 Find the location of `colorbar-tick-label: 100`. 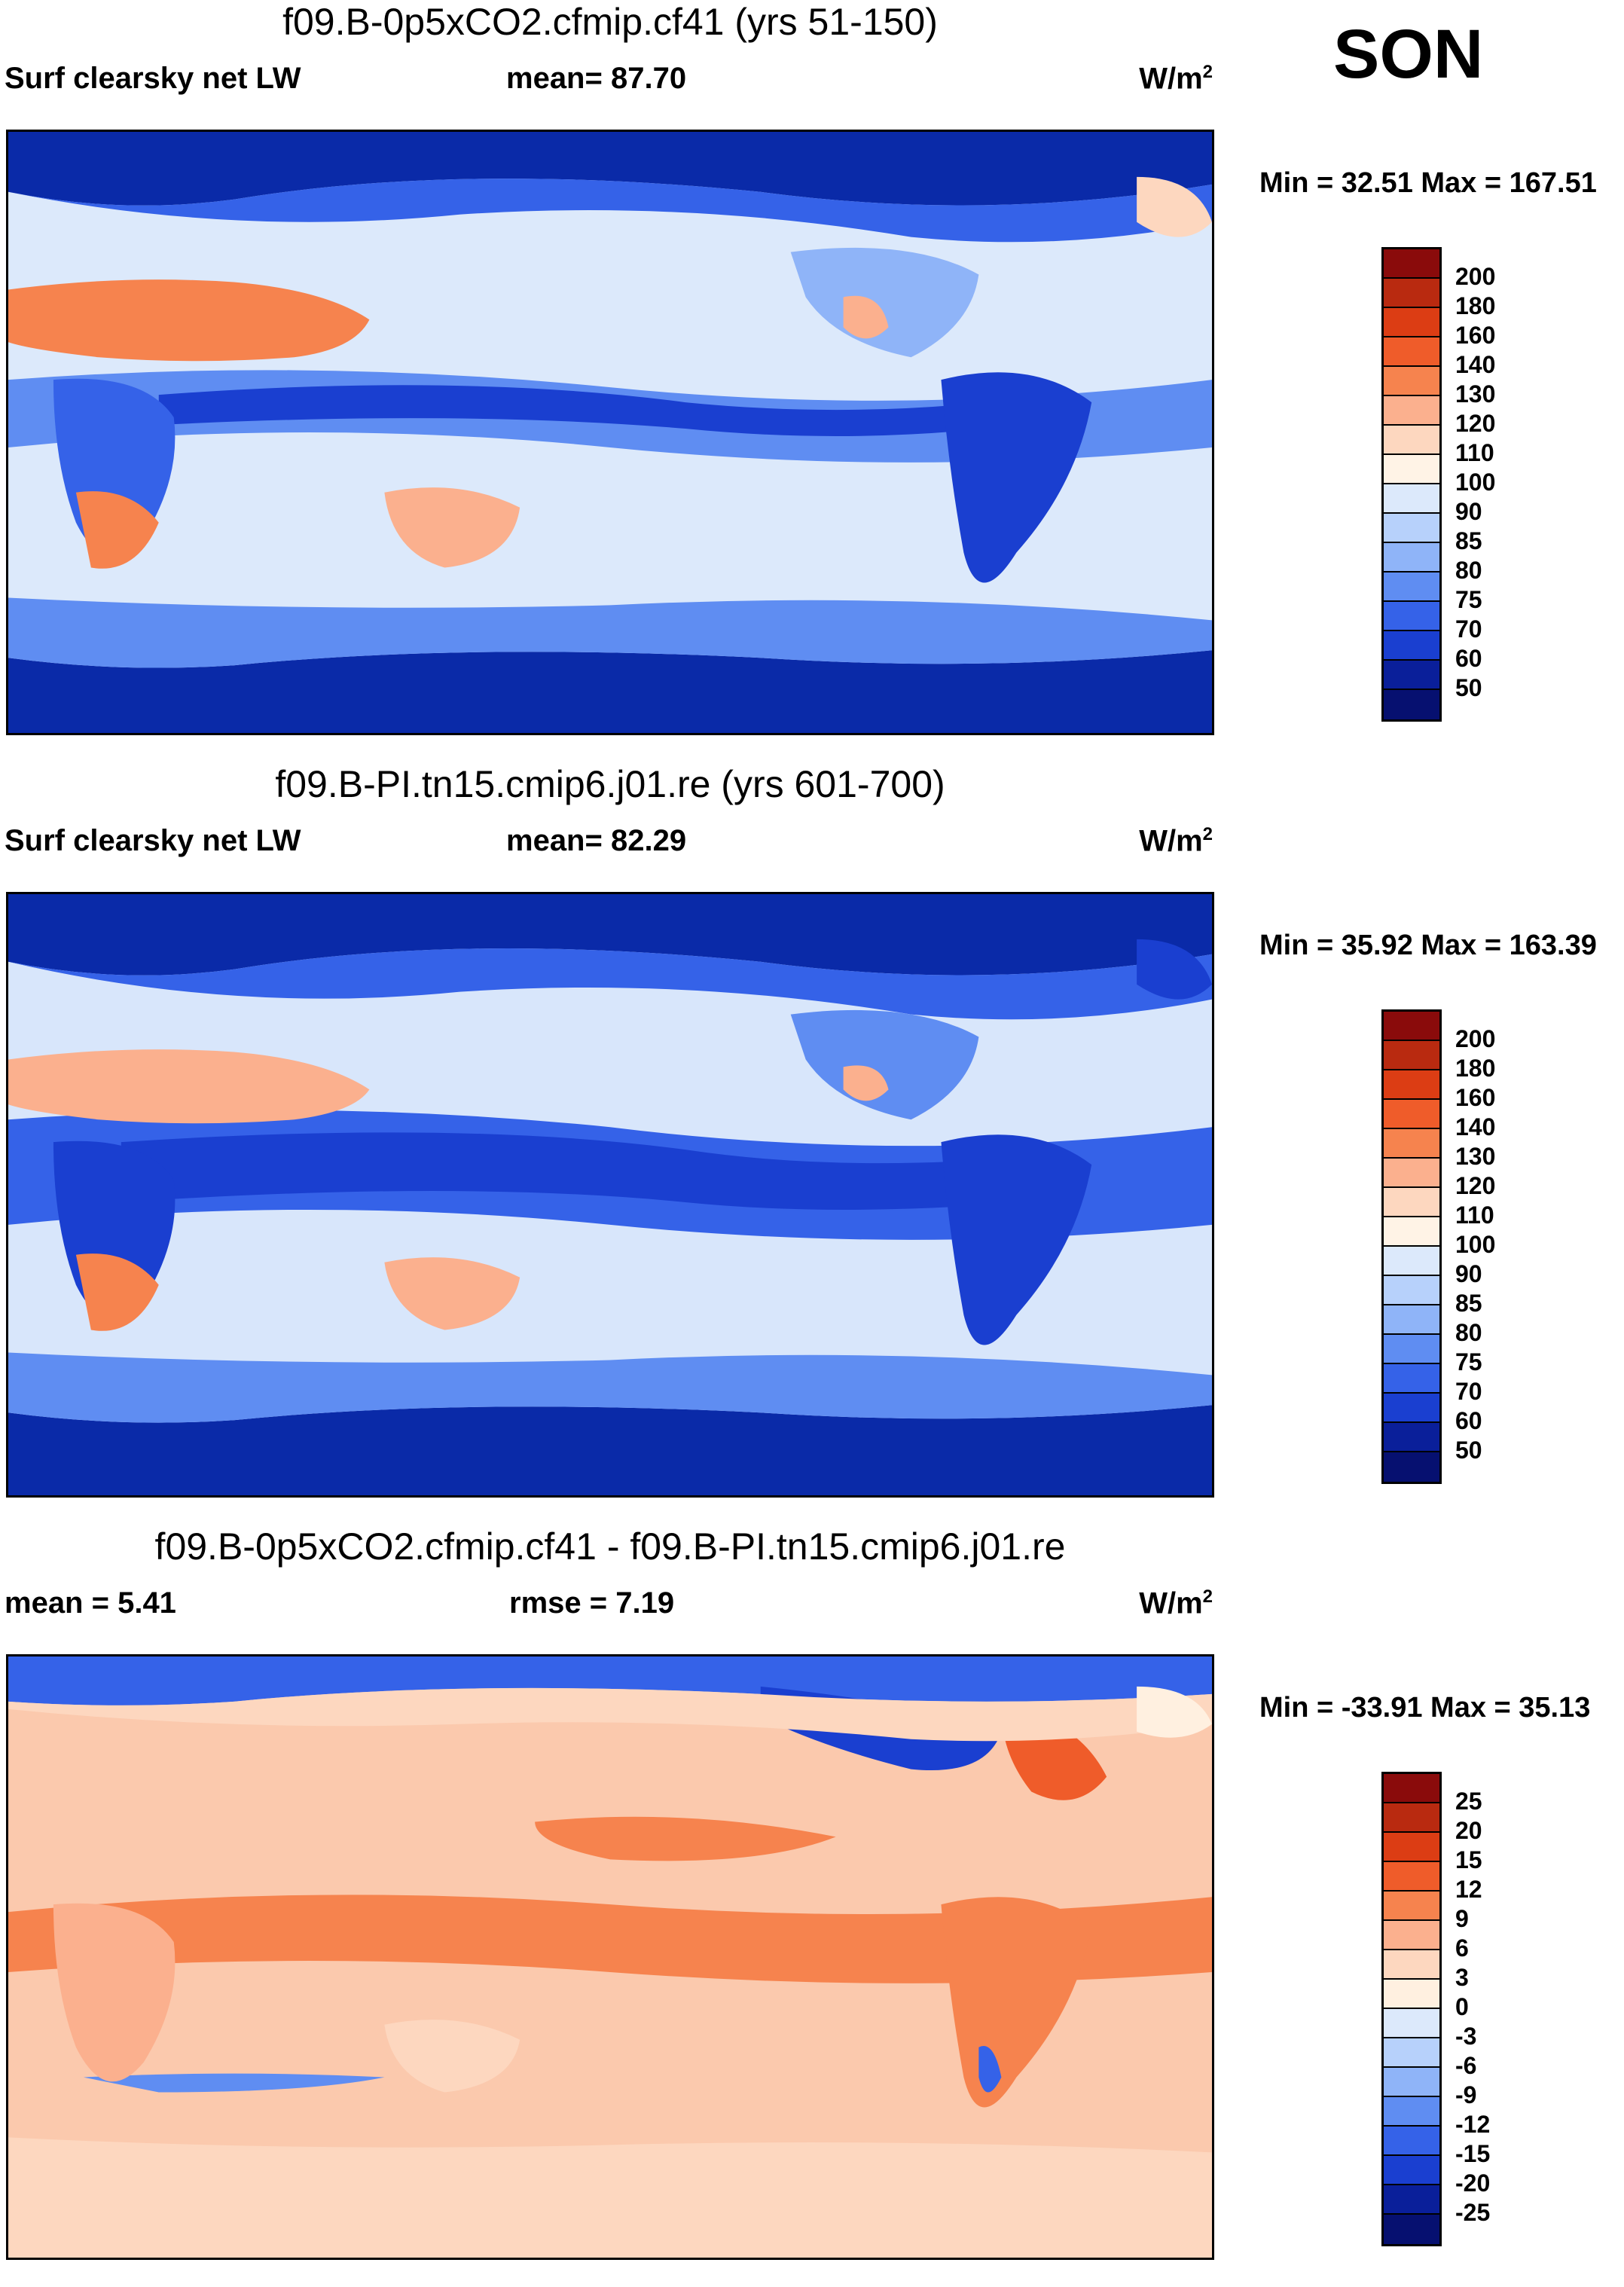

colorbar-tick-label: 100 is located at coordinates (1476, 483).